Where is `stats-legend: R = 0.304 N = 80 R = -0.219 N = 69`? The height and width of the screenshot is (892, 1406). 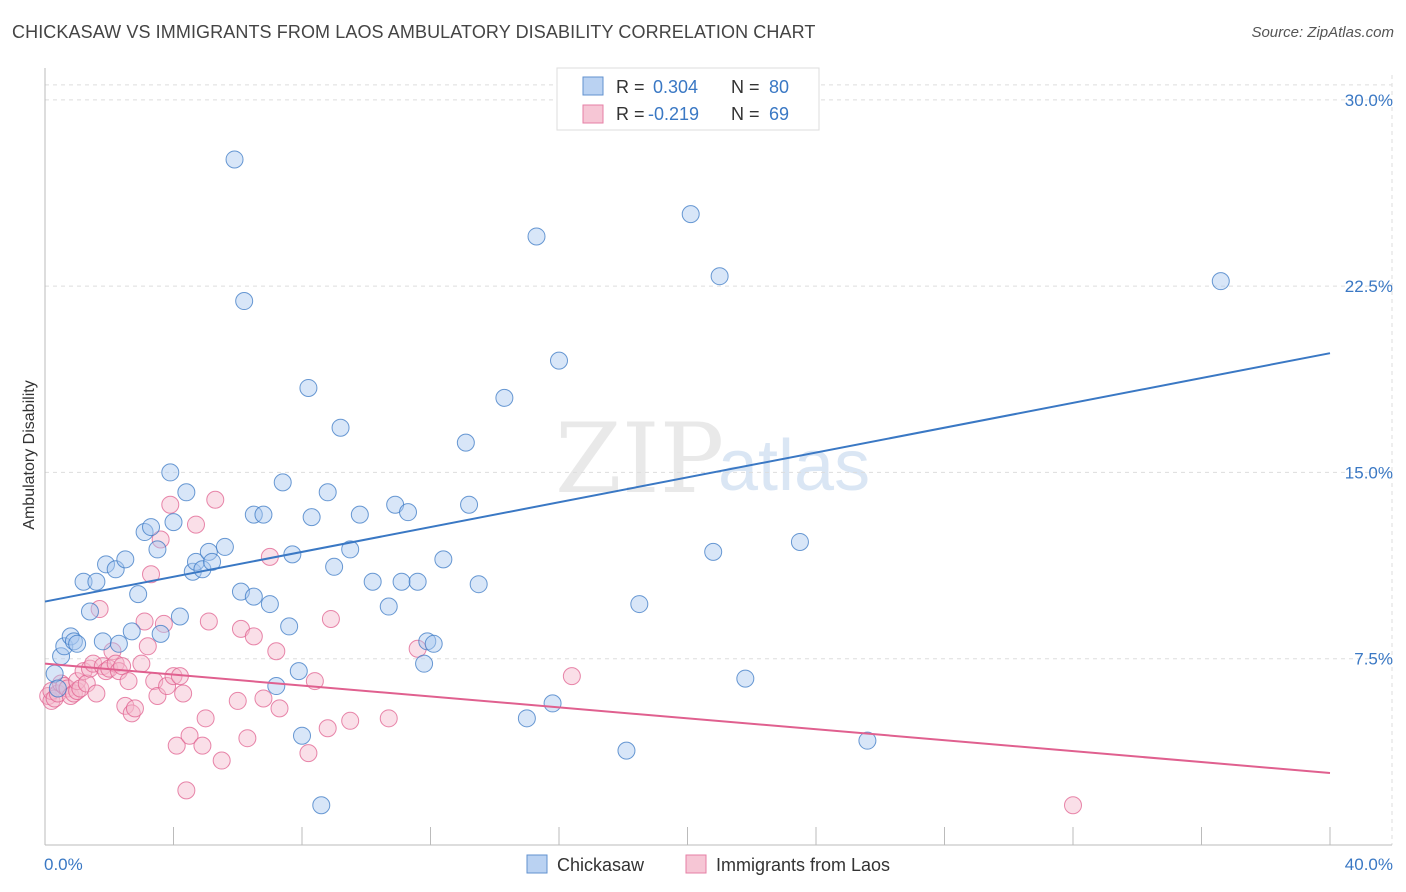 stats-legend: R = 0.304 N = 80 R = -0.219 N = 69 is located at coordinates (688, 99).